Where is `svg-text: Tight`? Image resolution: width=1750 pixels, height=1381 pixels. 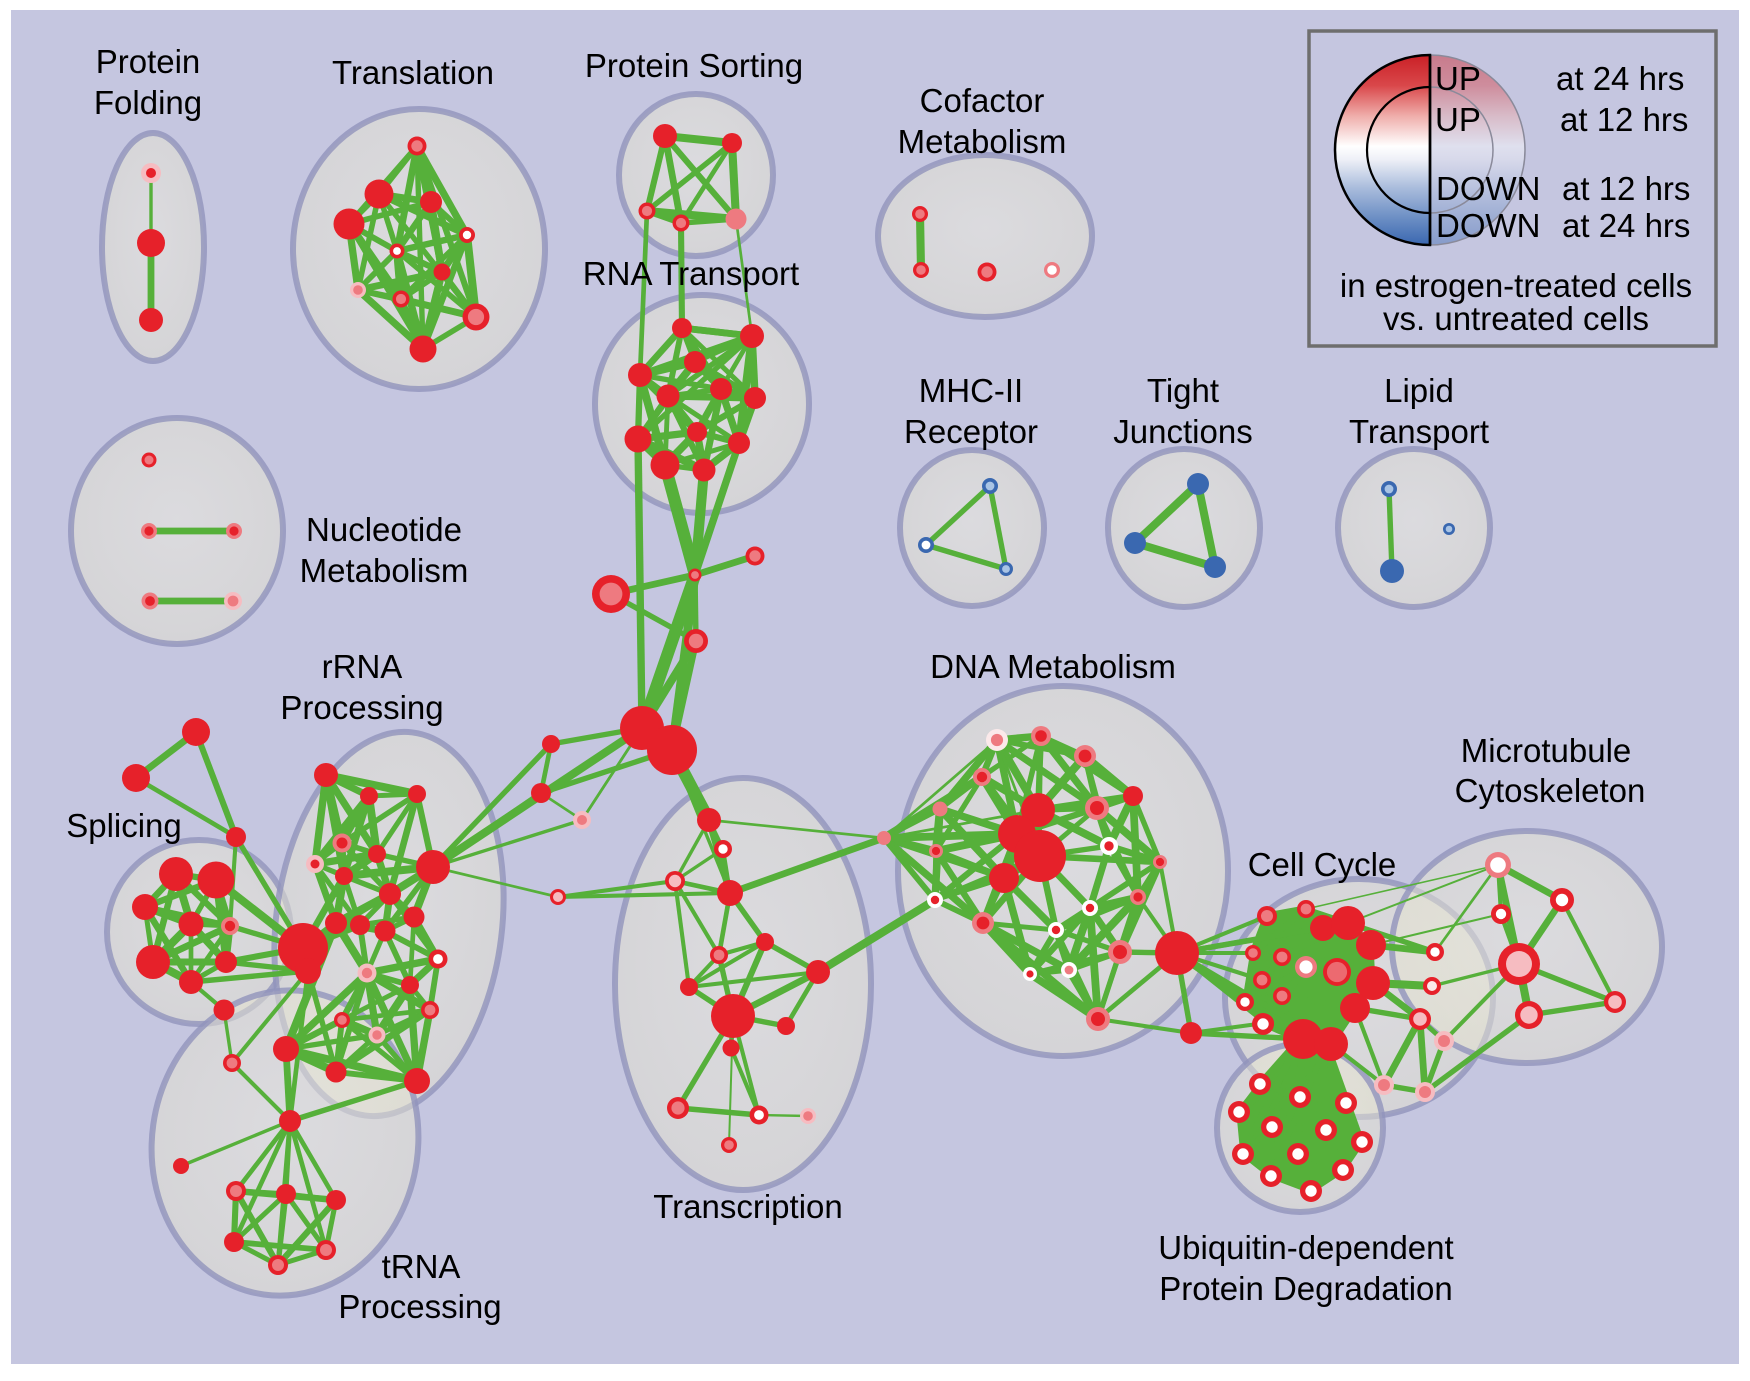
svg-text: Tight is located at coordinates (1183, 390).